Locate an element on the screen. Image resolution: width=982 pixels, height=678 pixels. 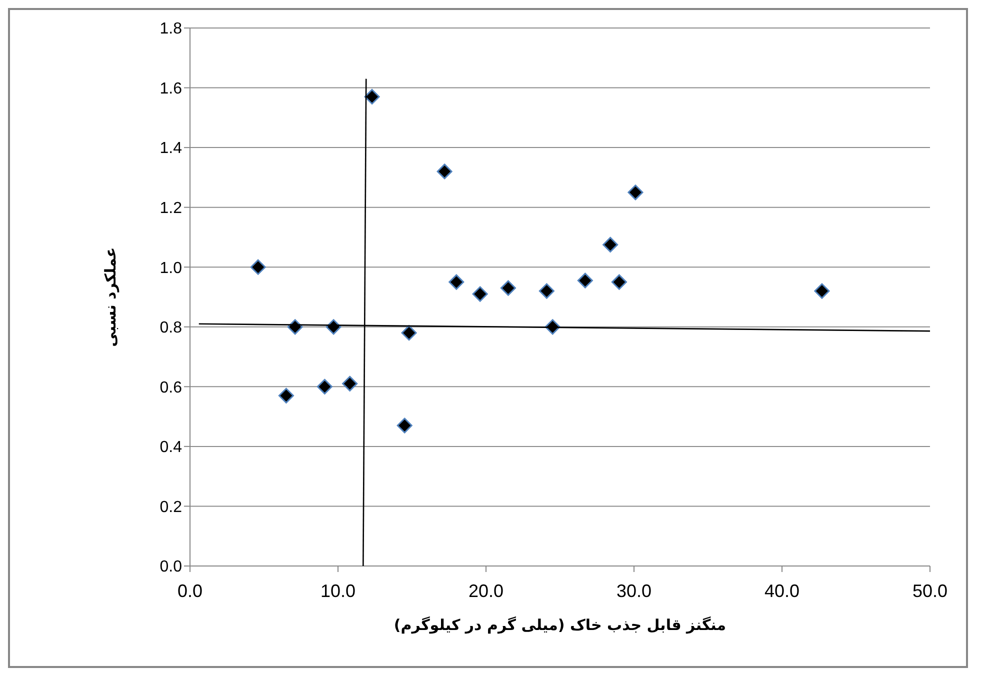
y-axis-title: عملکرد نسبی is located at coordinates (110, 297).